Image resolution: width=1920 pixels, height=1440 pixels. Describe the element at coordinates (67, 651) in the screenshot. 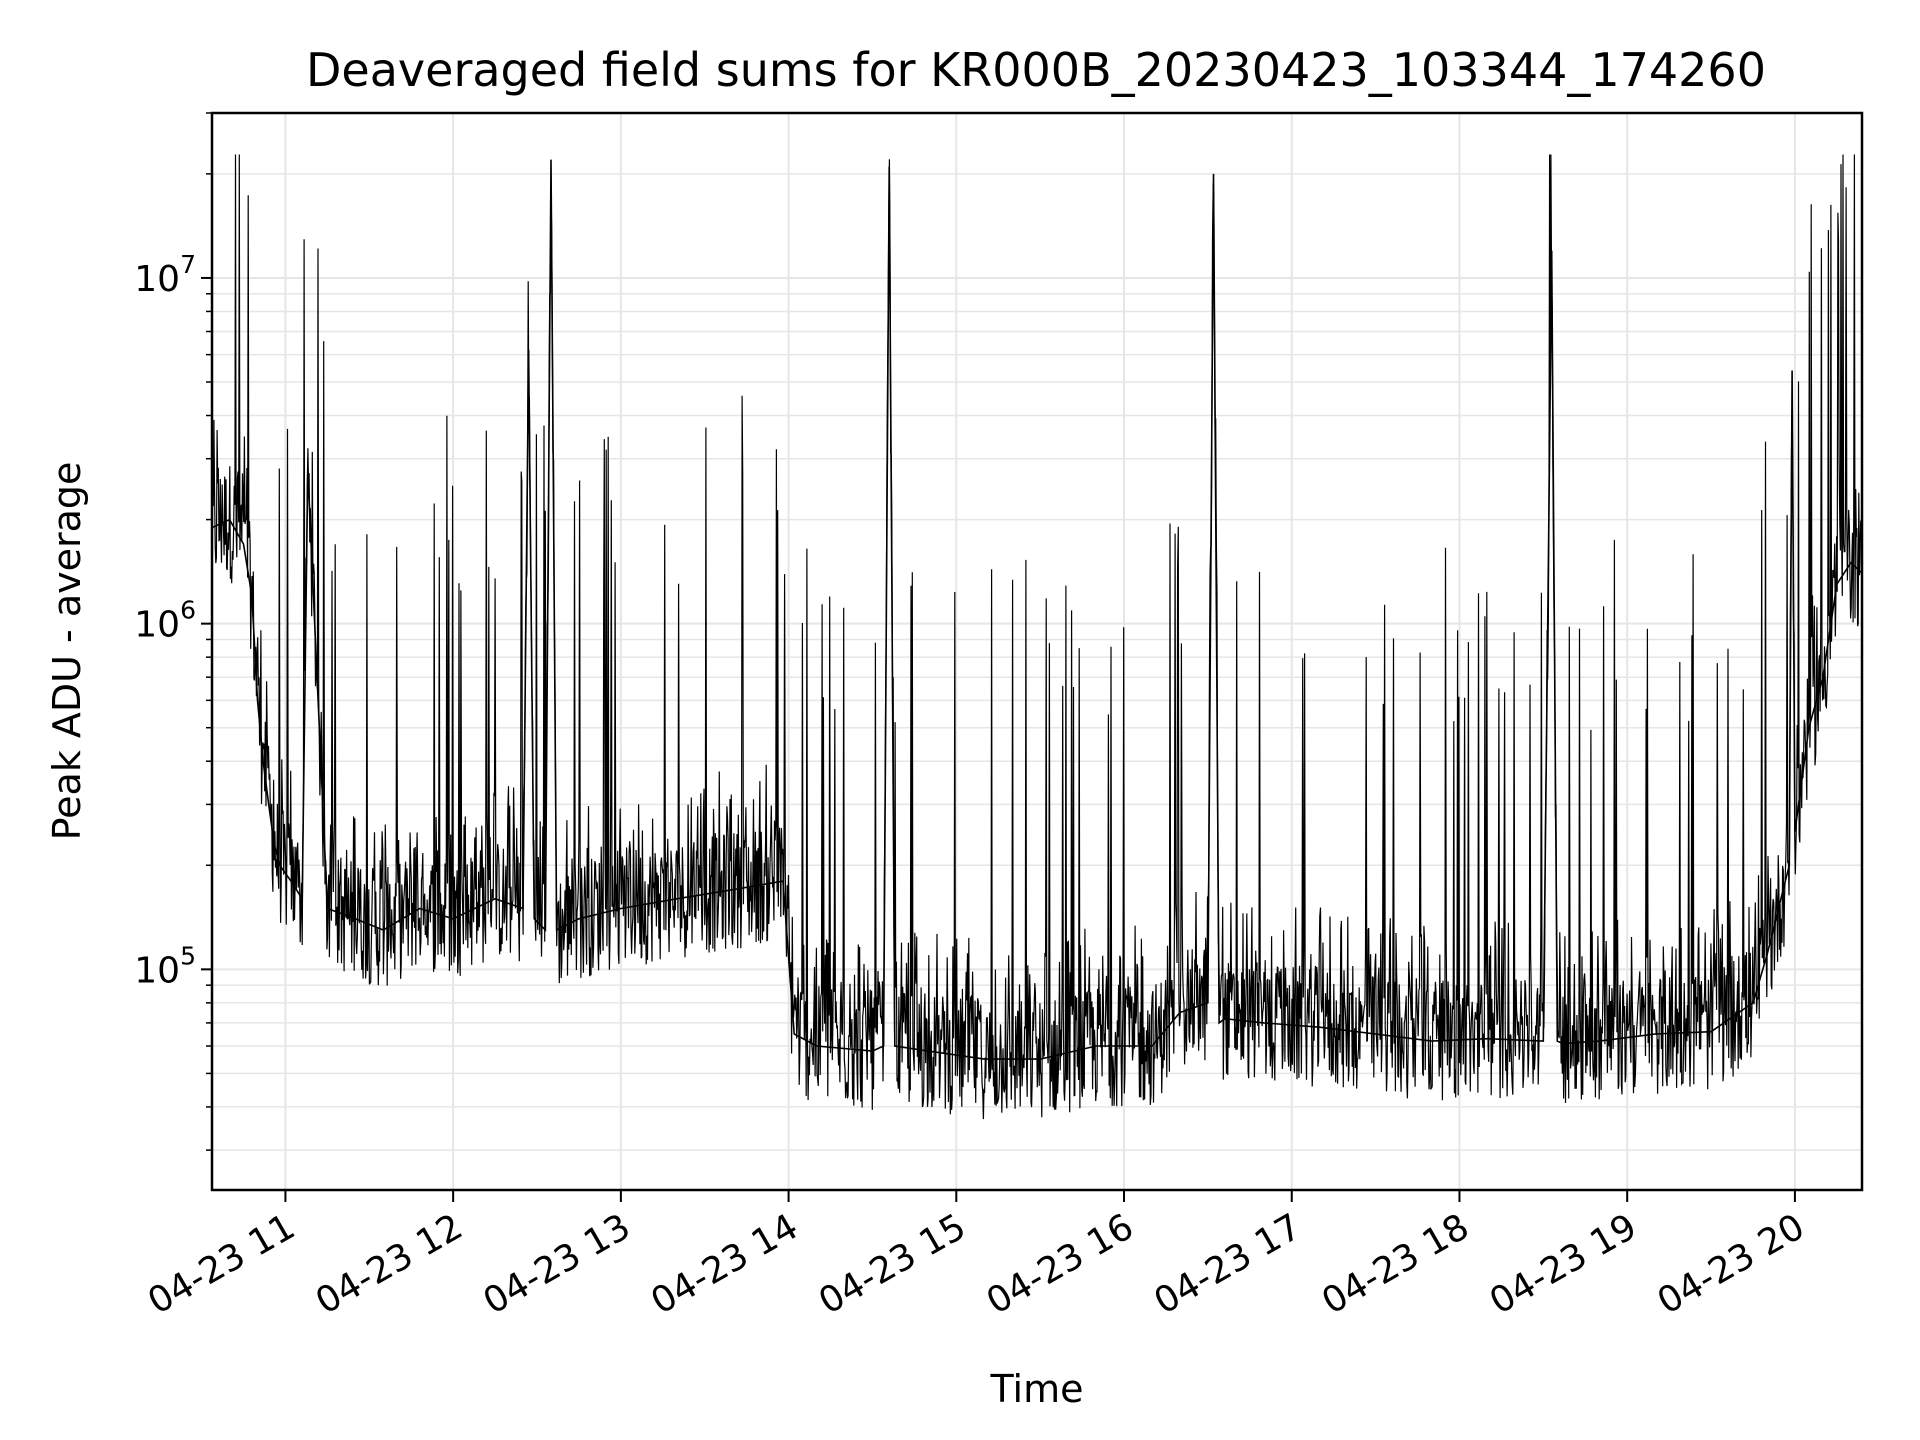

I see `y-axis-label: Peak ADU - average` at that location.